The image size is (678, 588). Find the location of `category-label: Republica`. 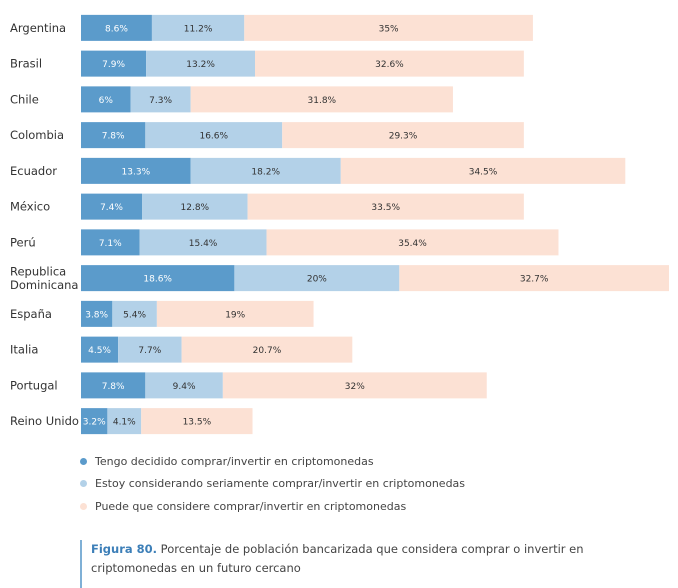

category-label: Republica is located at coordinates (38, 271).